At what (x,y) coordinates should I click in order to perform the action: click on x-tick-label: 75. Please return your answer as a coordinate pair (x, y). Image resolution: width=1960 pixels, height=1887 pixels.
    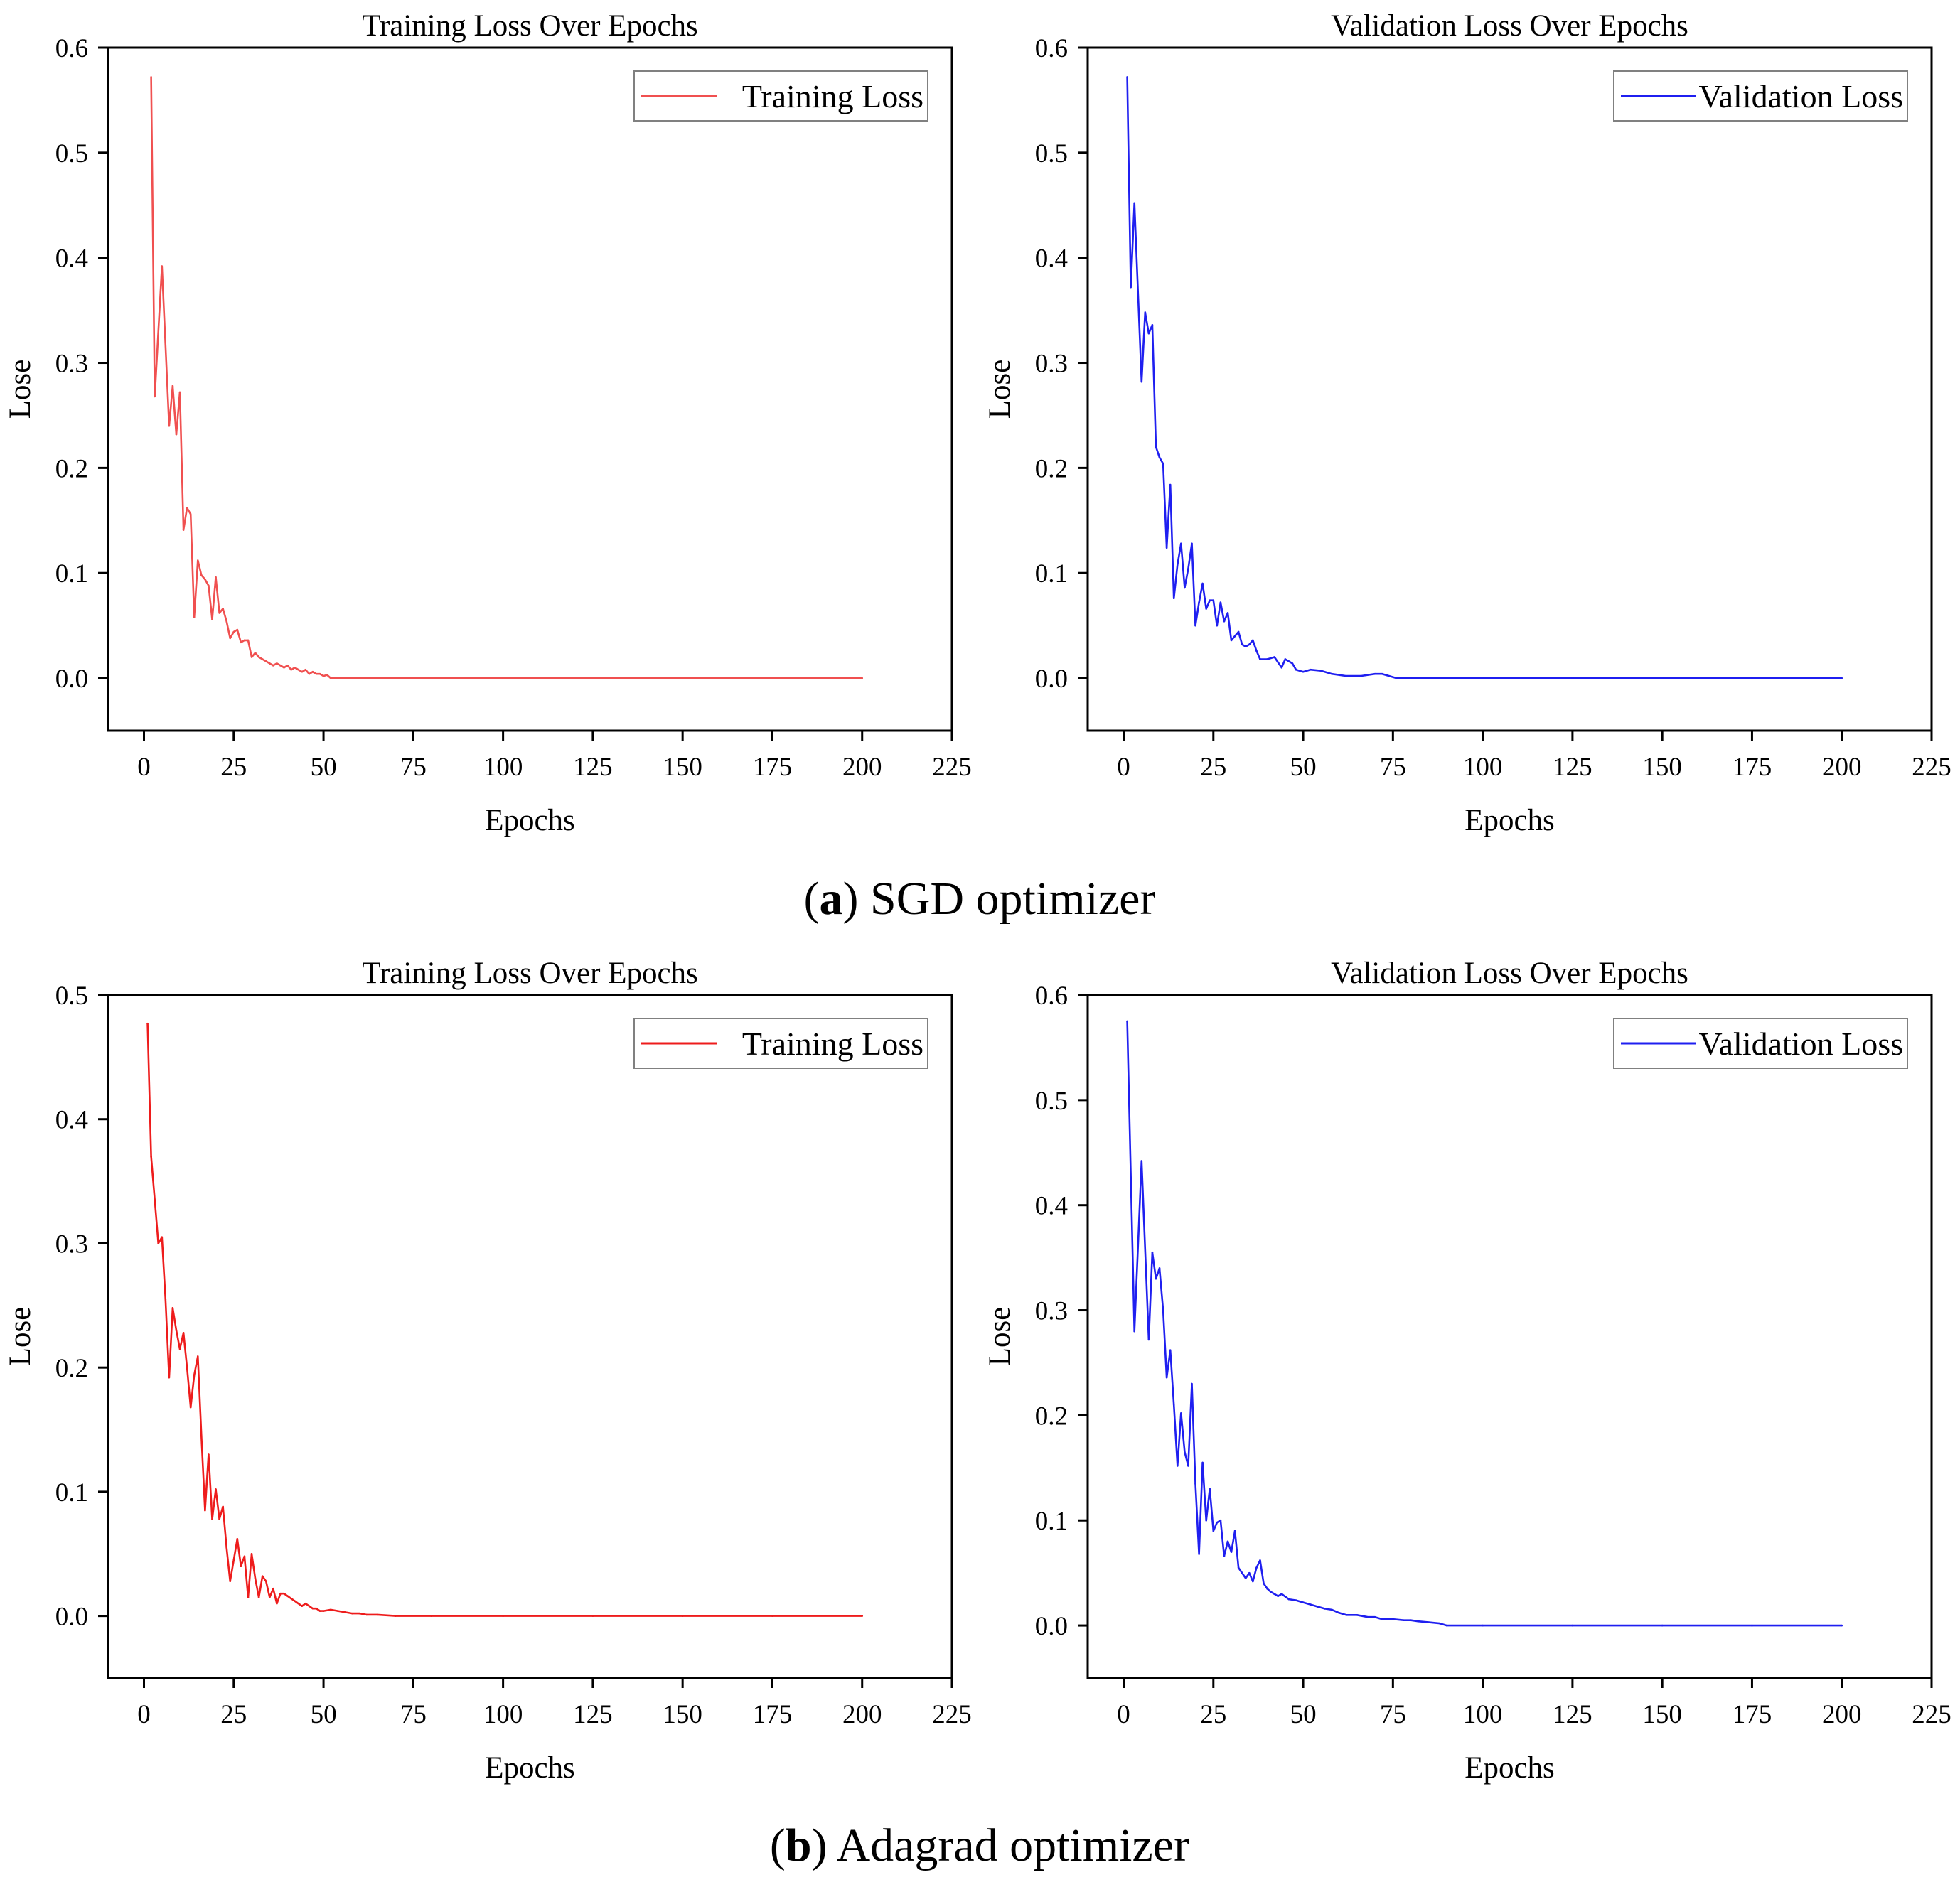
    Looking at the image, I should click on (1393, 768).